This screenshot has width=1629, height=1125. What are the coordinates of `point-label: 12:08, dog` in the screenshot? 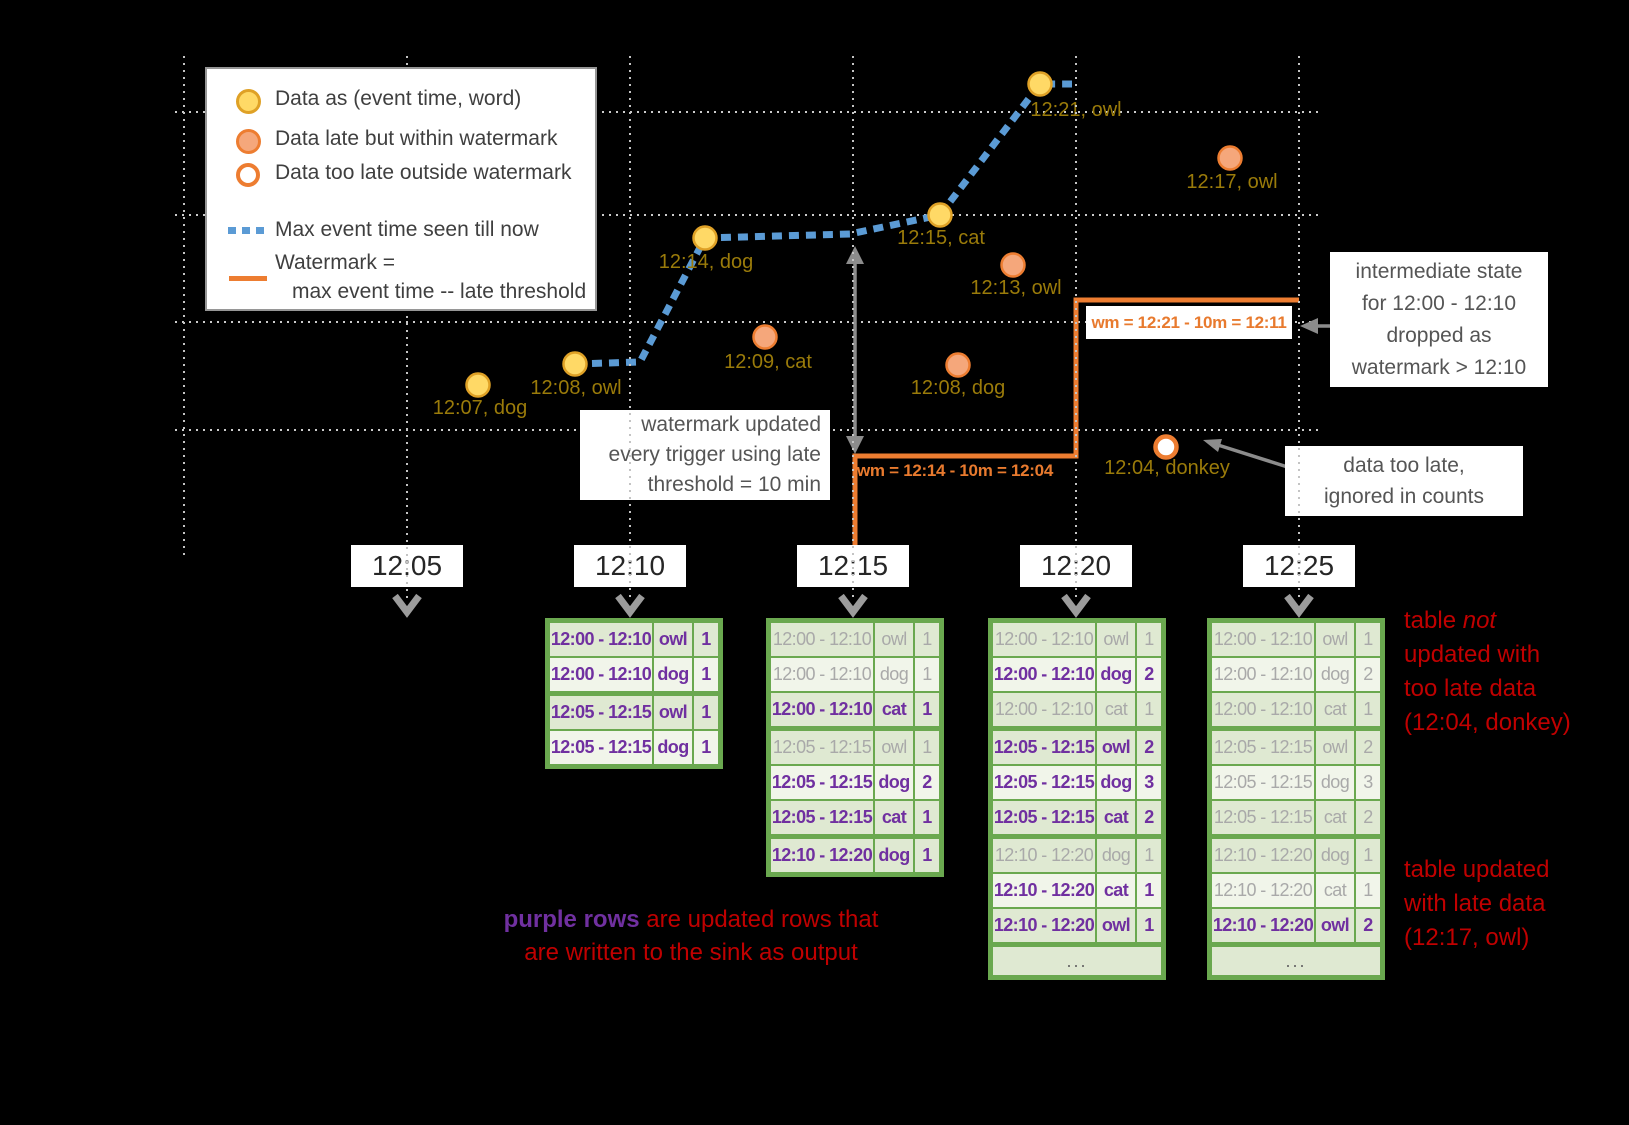 It's located at (958, 388).